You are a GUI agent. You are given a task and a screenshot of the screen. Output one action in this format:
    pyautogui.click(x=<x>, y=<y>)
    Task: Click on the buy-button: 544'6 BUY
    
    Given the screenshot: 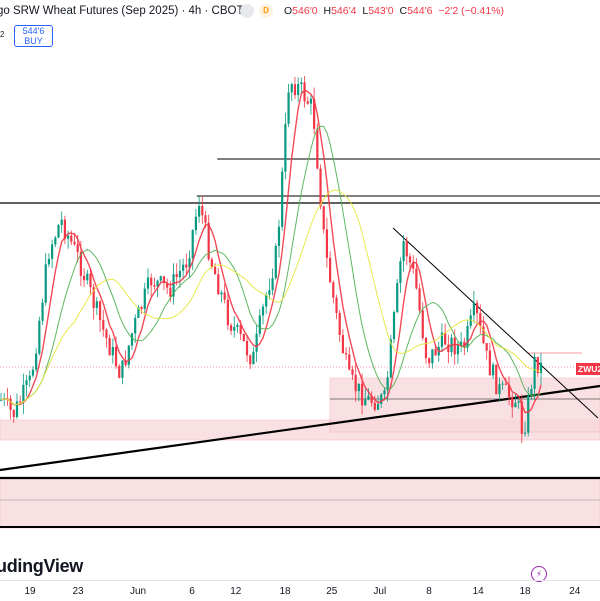 What is the action you would take?
    pyautogui.click(x=33, y=36)
    